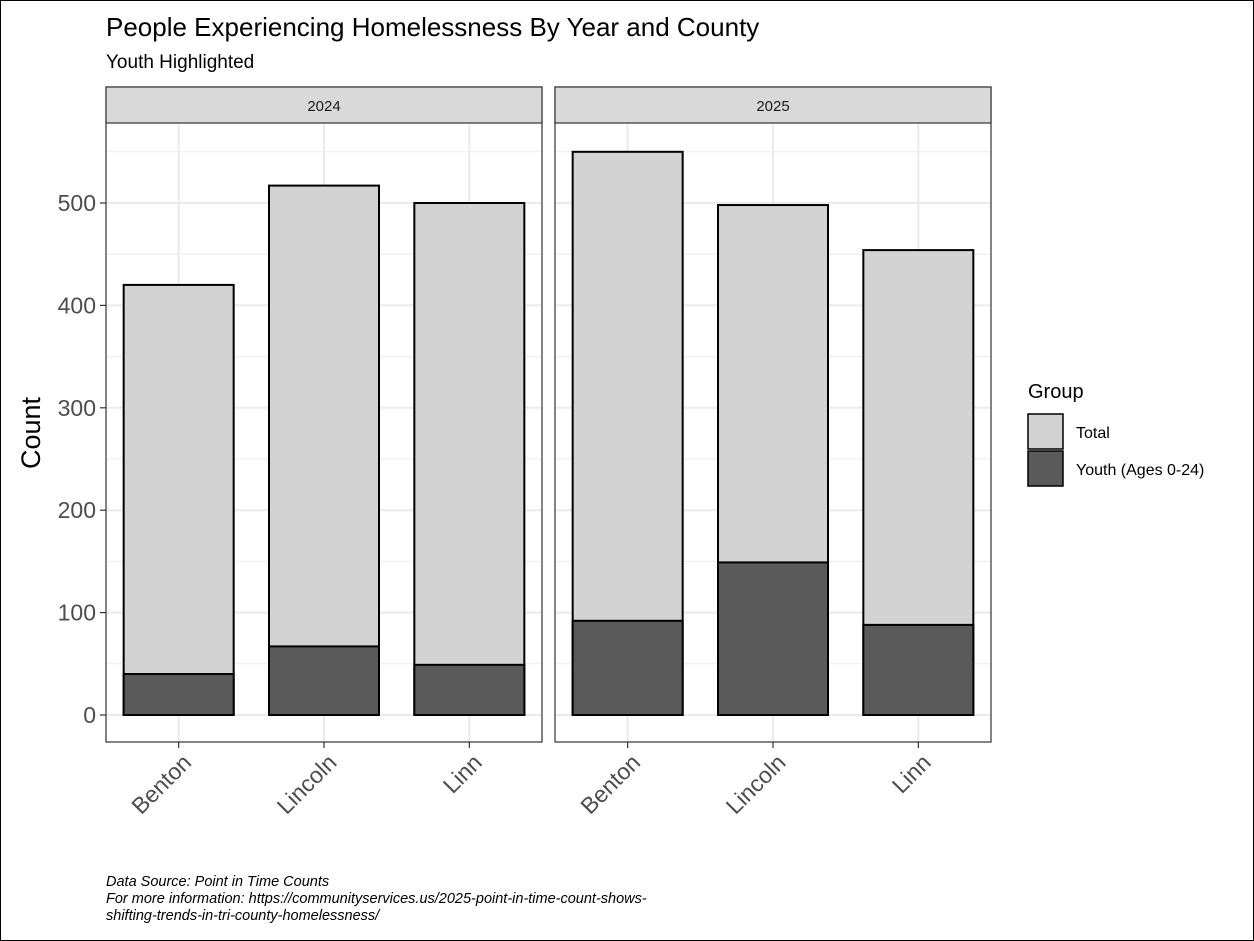 The width and height of the screenshot is (1254, 941). I want to click on legend-label: Youth (Ages 0-24), so click(1140, 470).